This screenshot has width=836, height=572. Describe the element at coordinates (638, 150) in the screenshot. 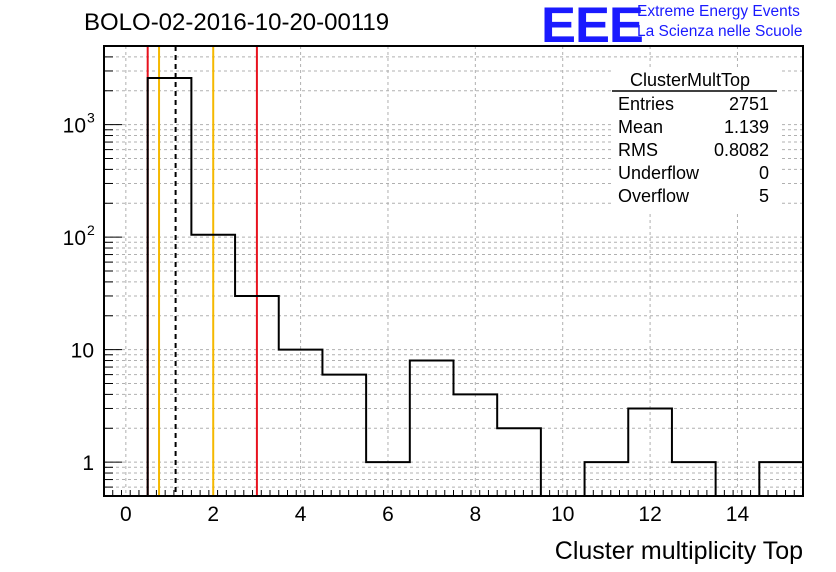

I see `stats-row-label: RMS` at that location.